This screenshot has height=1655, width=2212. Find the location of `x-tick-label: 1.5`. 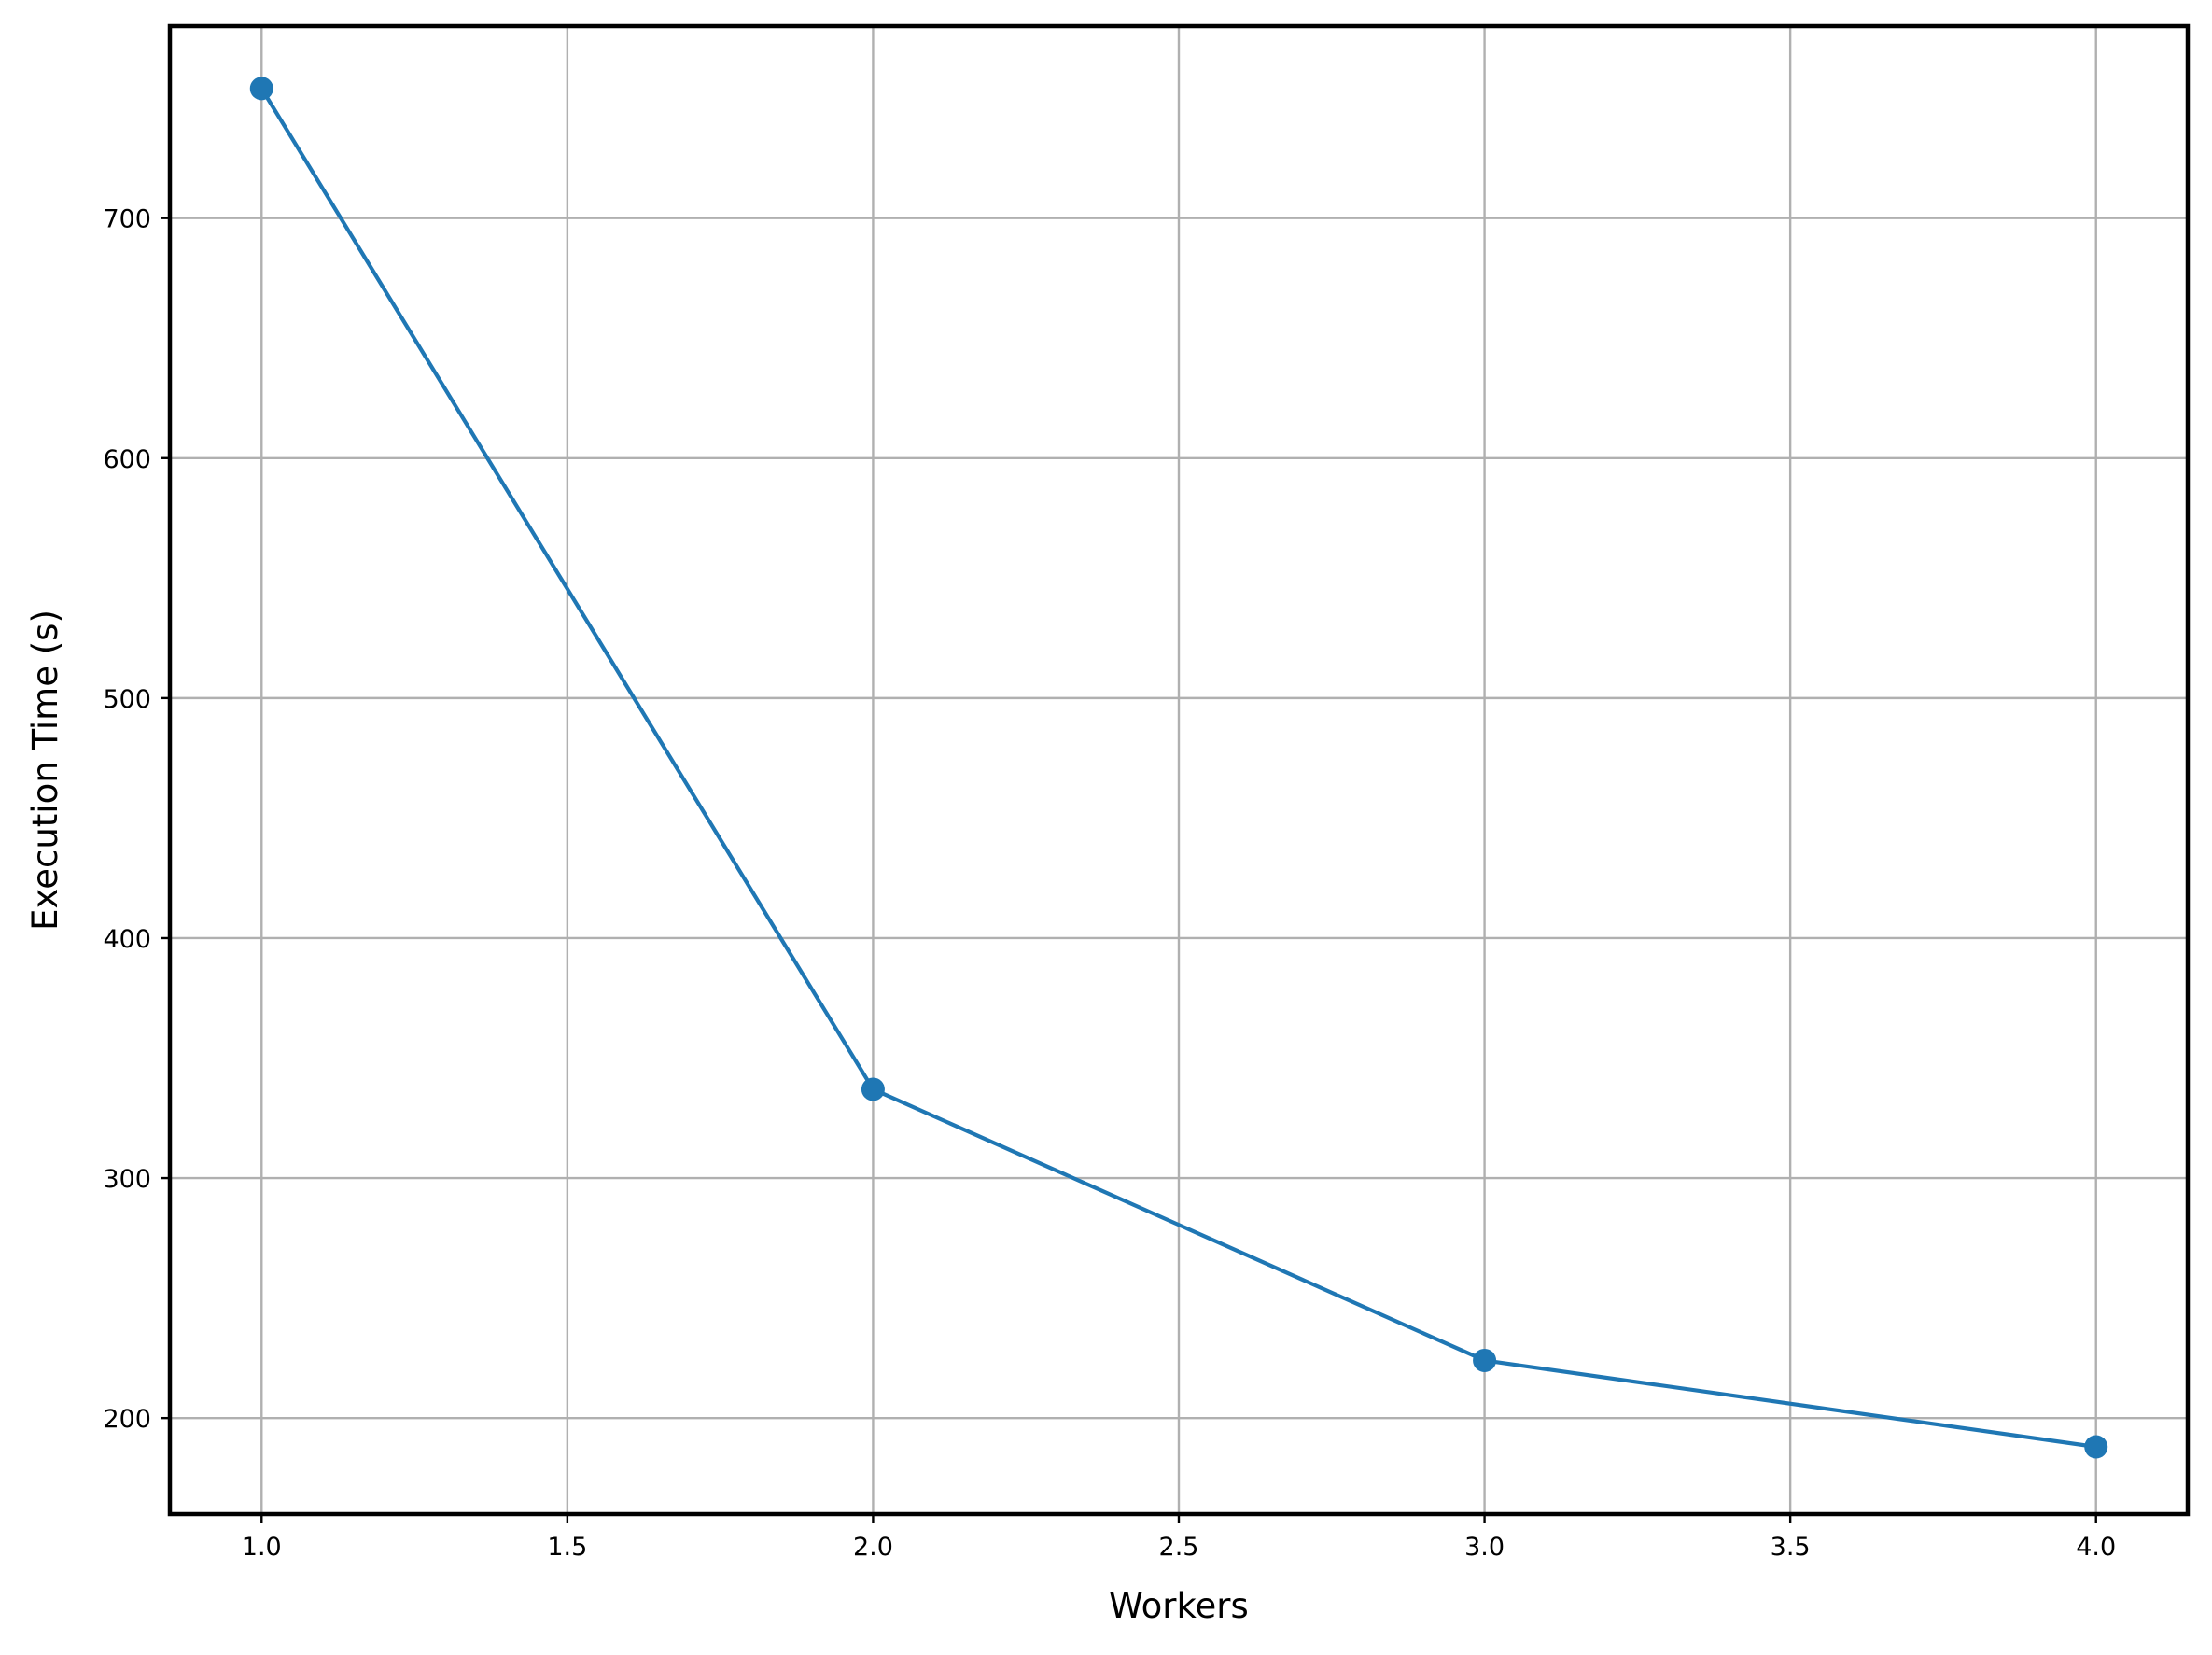

x-tick-label: 1.5 is located at coordinates (567, 1547).